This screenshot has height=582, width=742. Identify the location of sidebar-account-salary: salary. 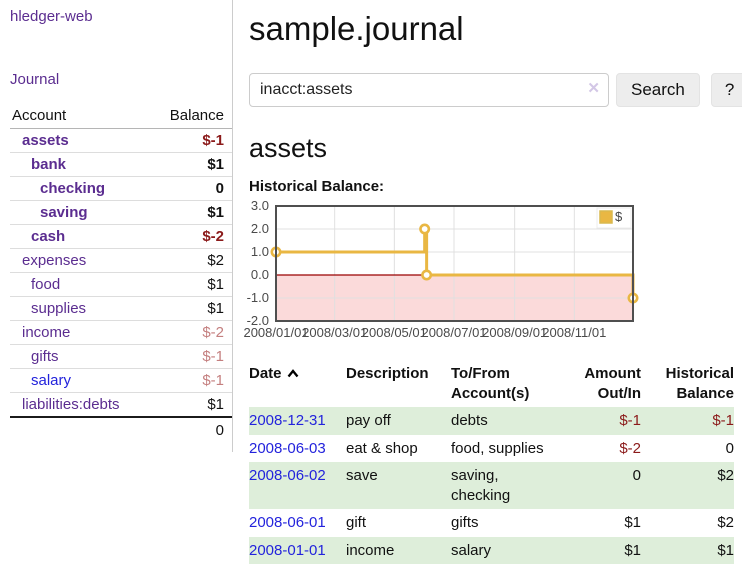
(51, 380).